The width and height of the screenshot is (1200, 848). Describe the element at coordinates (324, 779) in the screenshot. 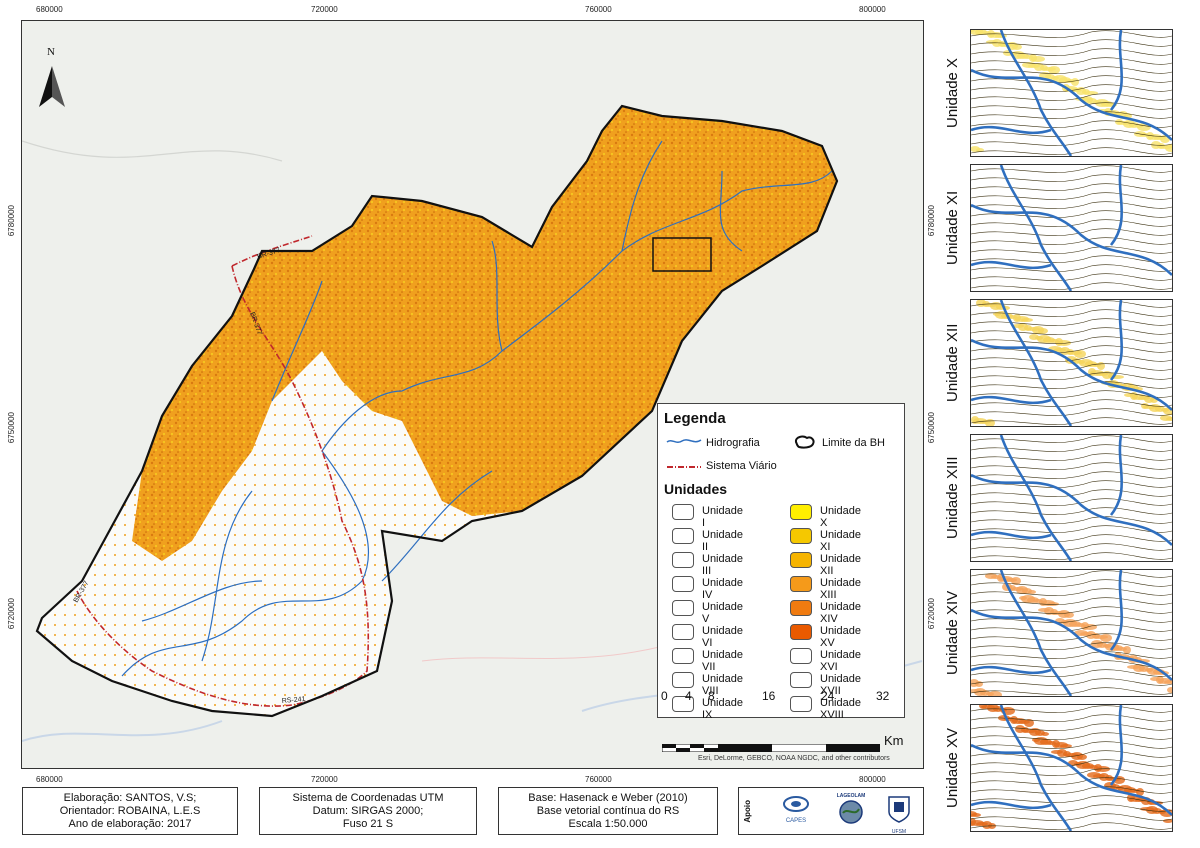

I see `x-tick-bottom-2: 720000` at that location.